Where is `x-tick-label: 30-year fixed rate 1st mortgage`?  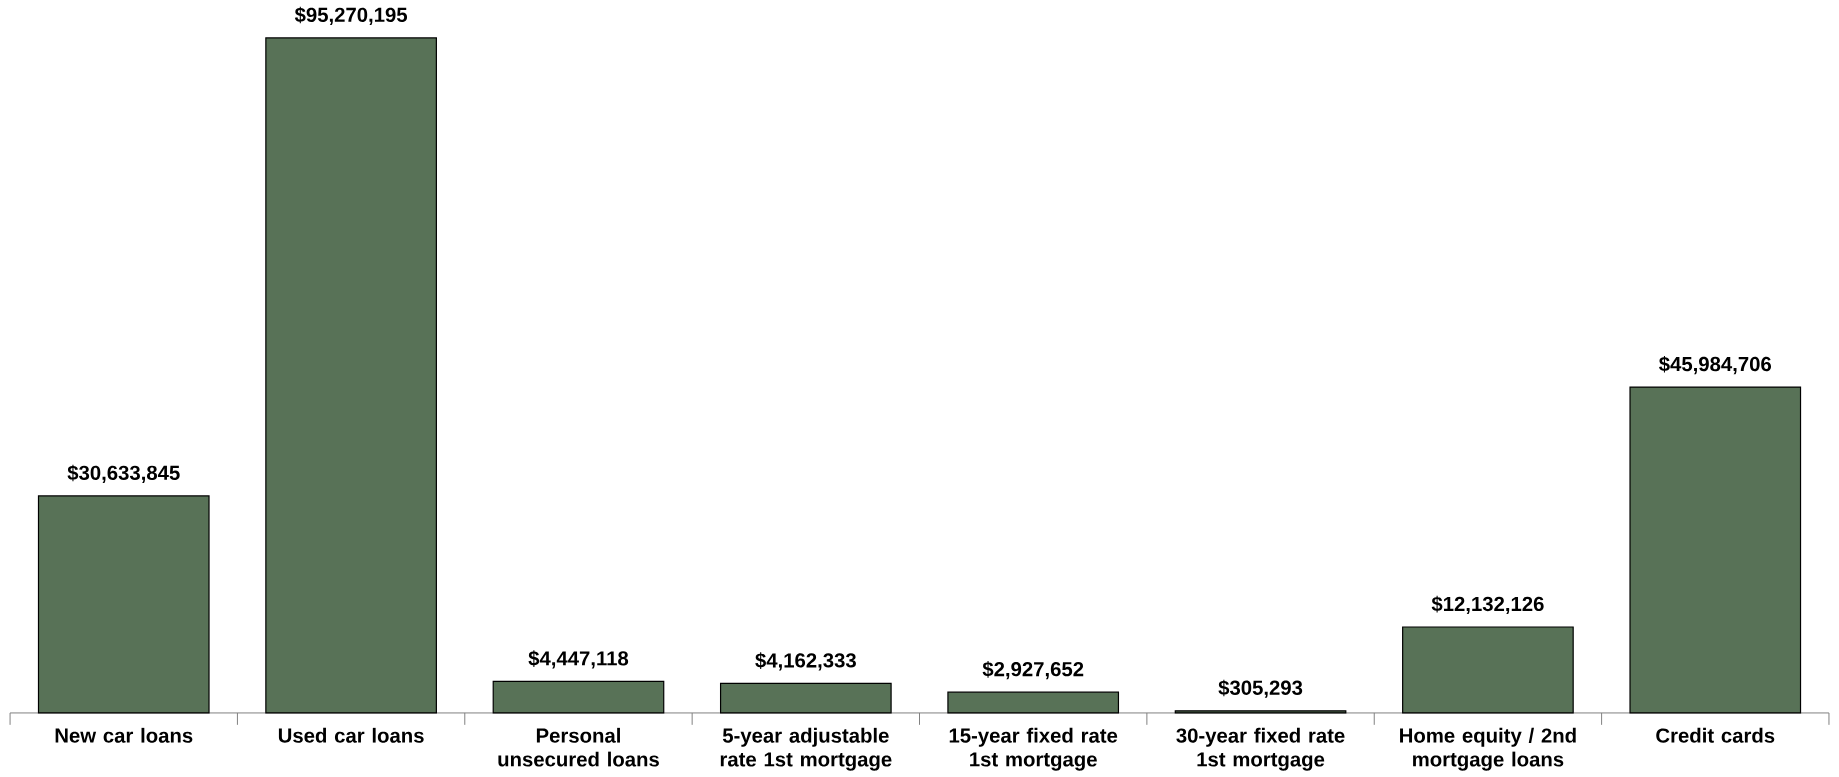 x-tick-label: 30-year fixed rate 1st mortgage is located at coordinates (1260, 749).